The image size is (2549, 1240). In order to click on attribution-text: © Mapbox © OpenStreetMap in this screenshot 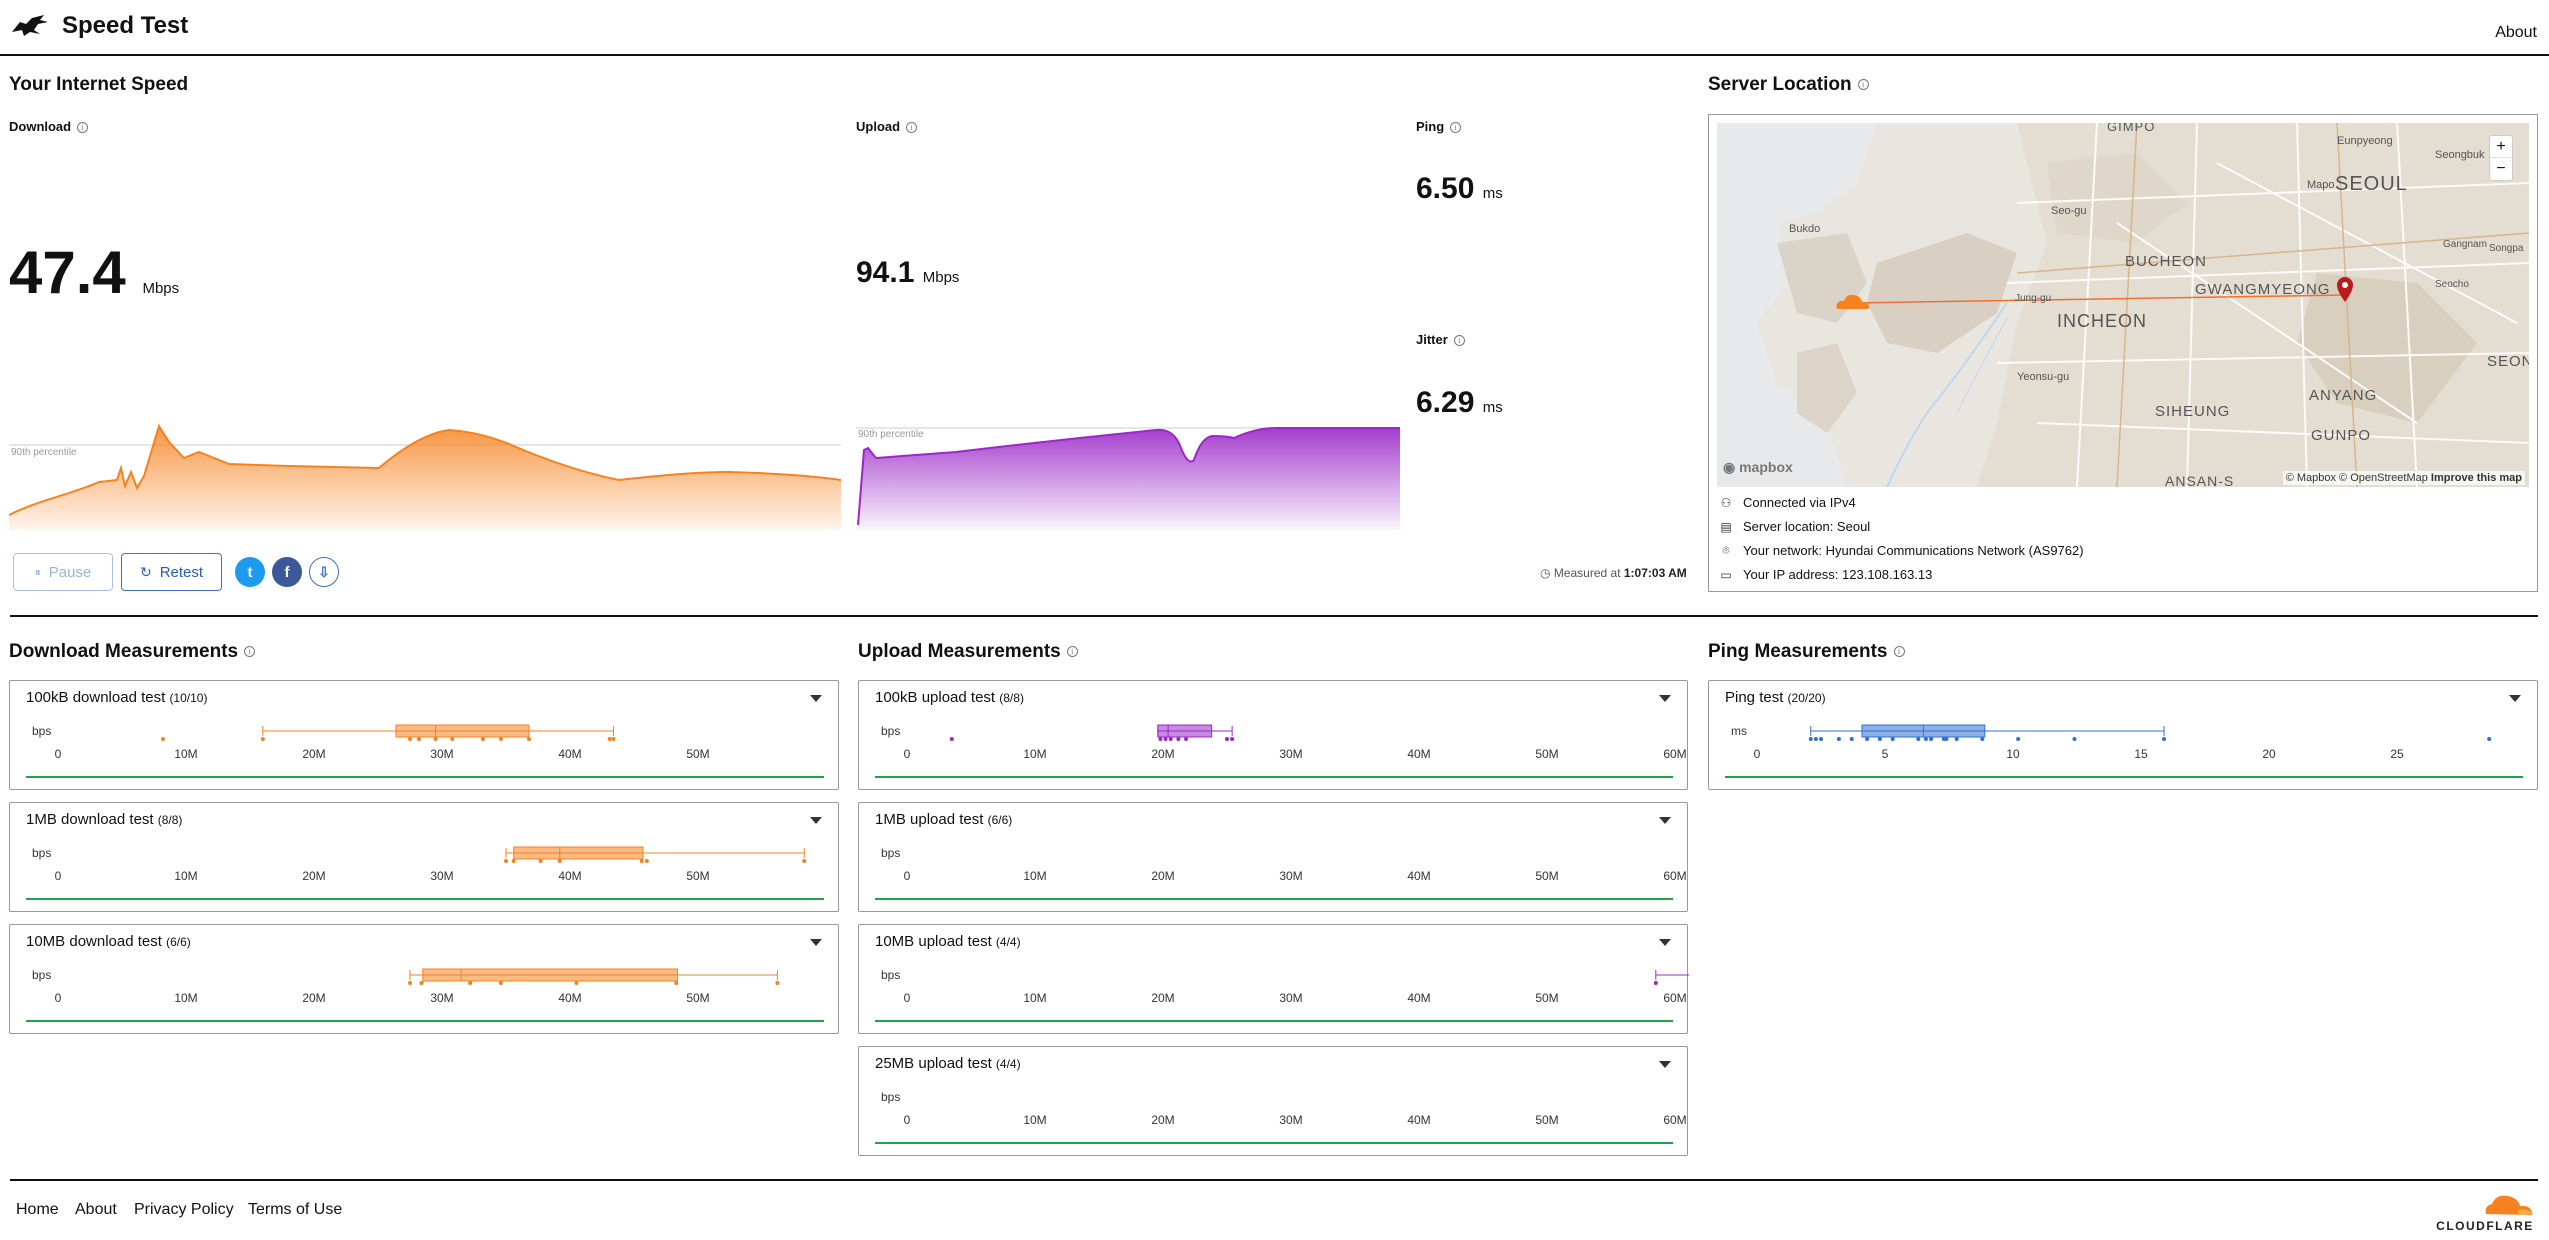, I will do `click(2356, 478)`.